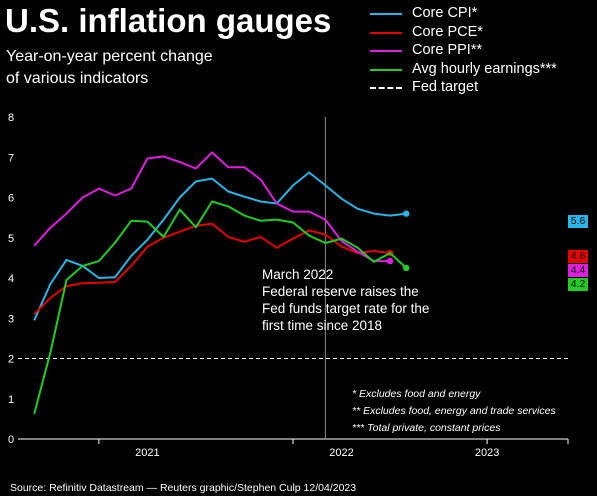 The image size is (597, 496). What do you see at coordinates (406, 213) in the screenshot?
I see `series-end-marker-core-cpi` at bounding box center [406, 213].